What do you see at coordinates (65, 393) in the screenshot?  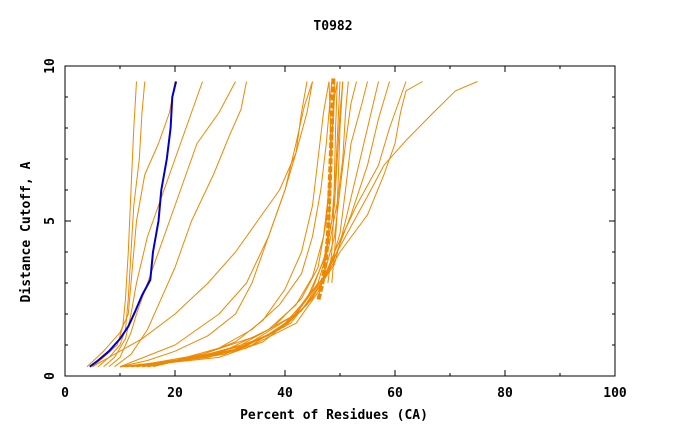 I see `x-tick-label: 0` at bounding box center [65, 393].